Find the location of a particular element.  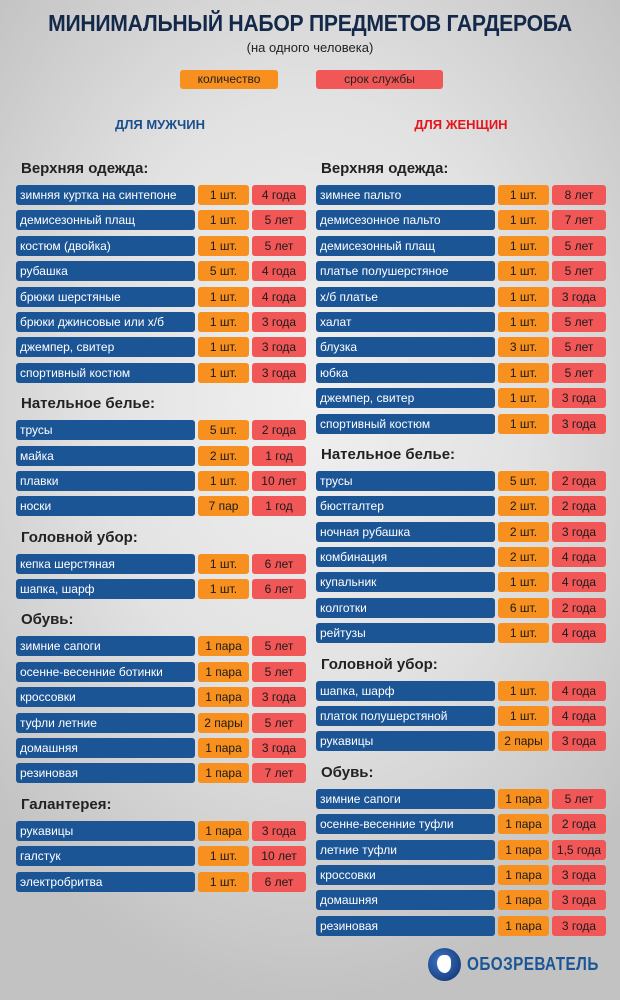

item-name: рейтузы is located at coordinates (405, 633).